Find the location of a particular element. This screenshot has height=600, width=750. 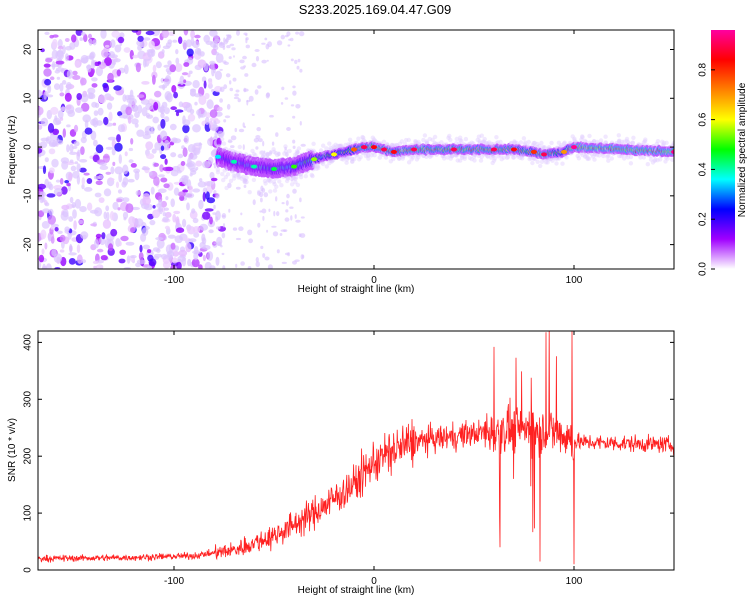

snr-x-axis-label: Height of straight line (km) is located at coordinates (356, 590).